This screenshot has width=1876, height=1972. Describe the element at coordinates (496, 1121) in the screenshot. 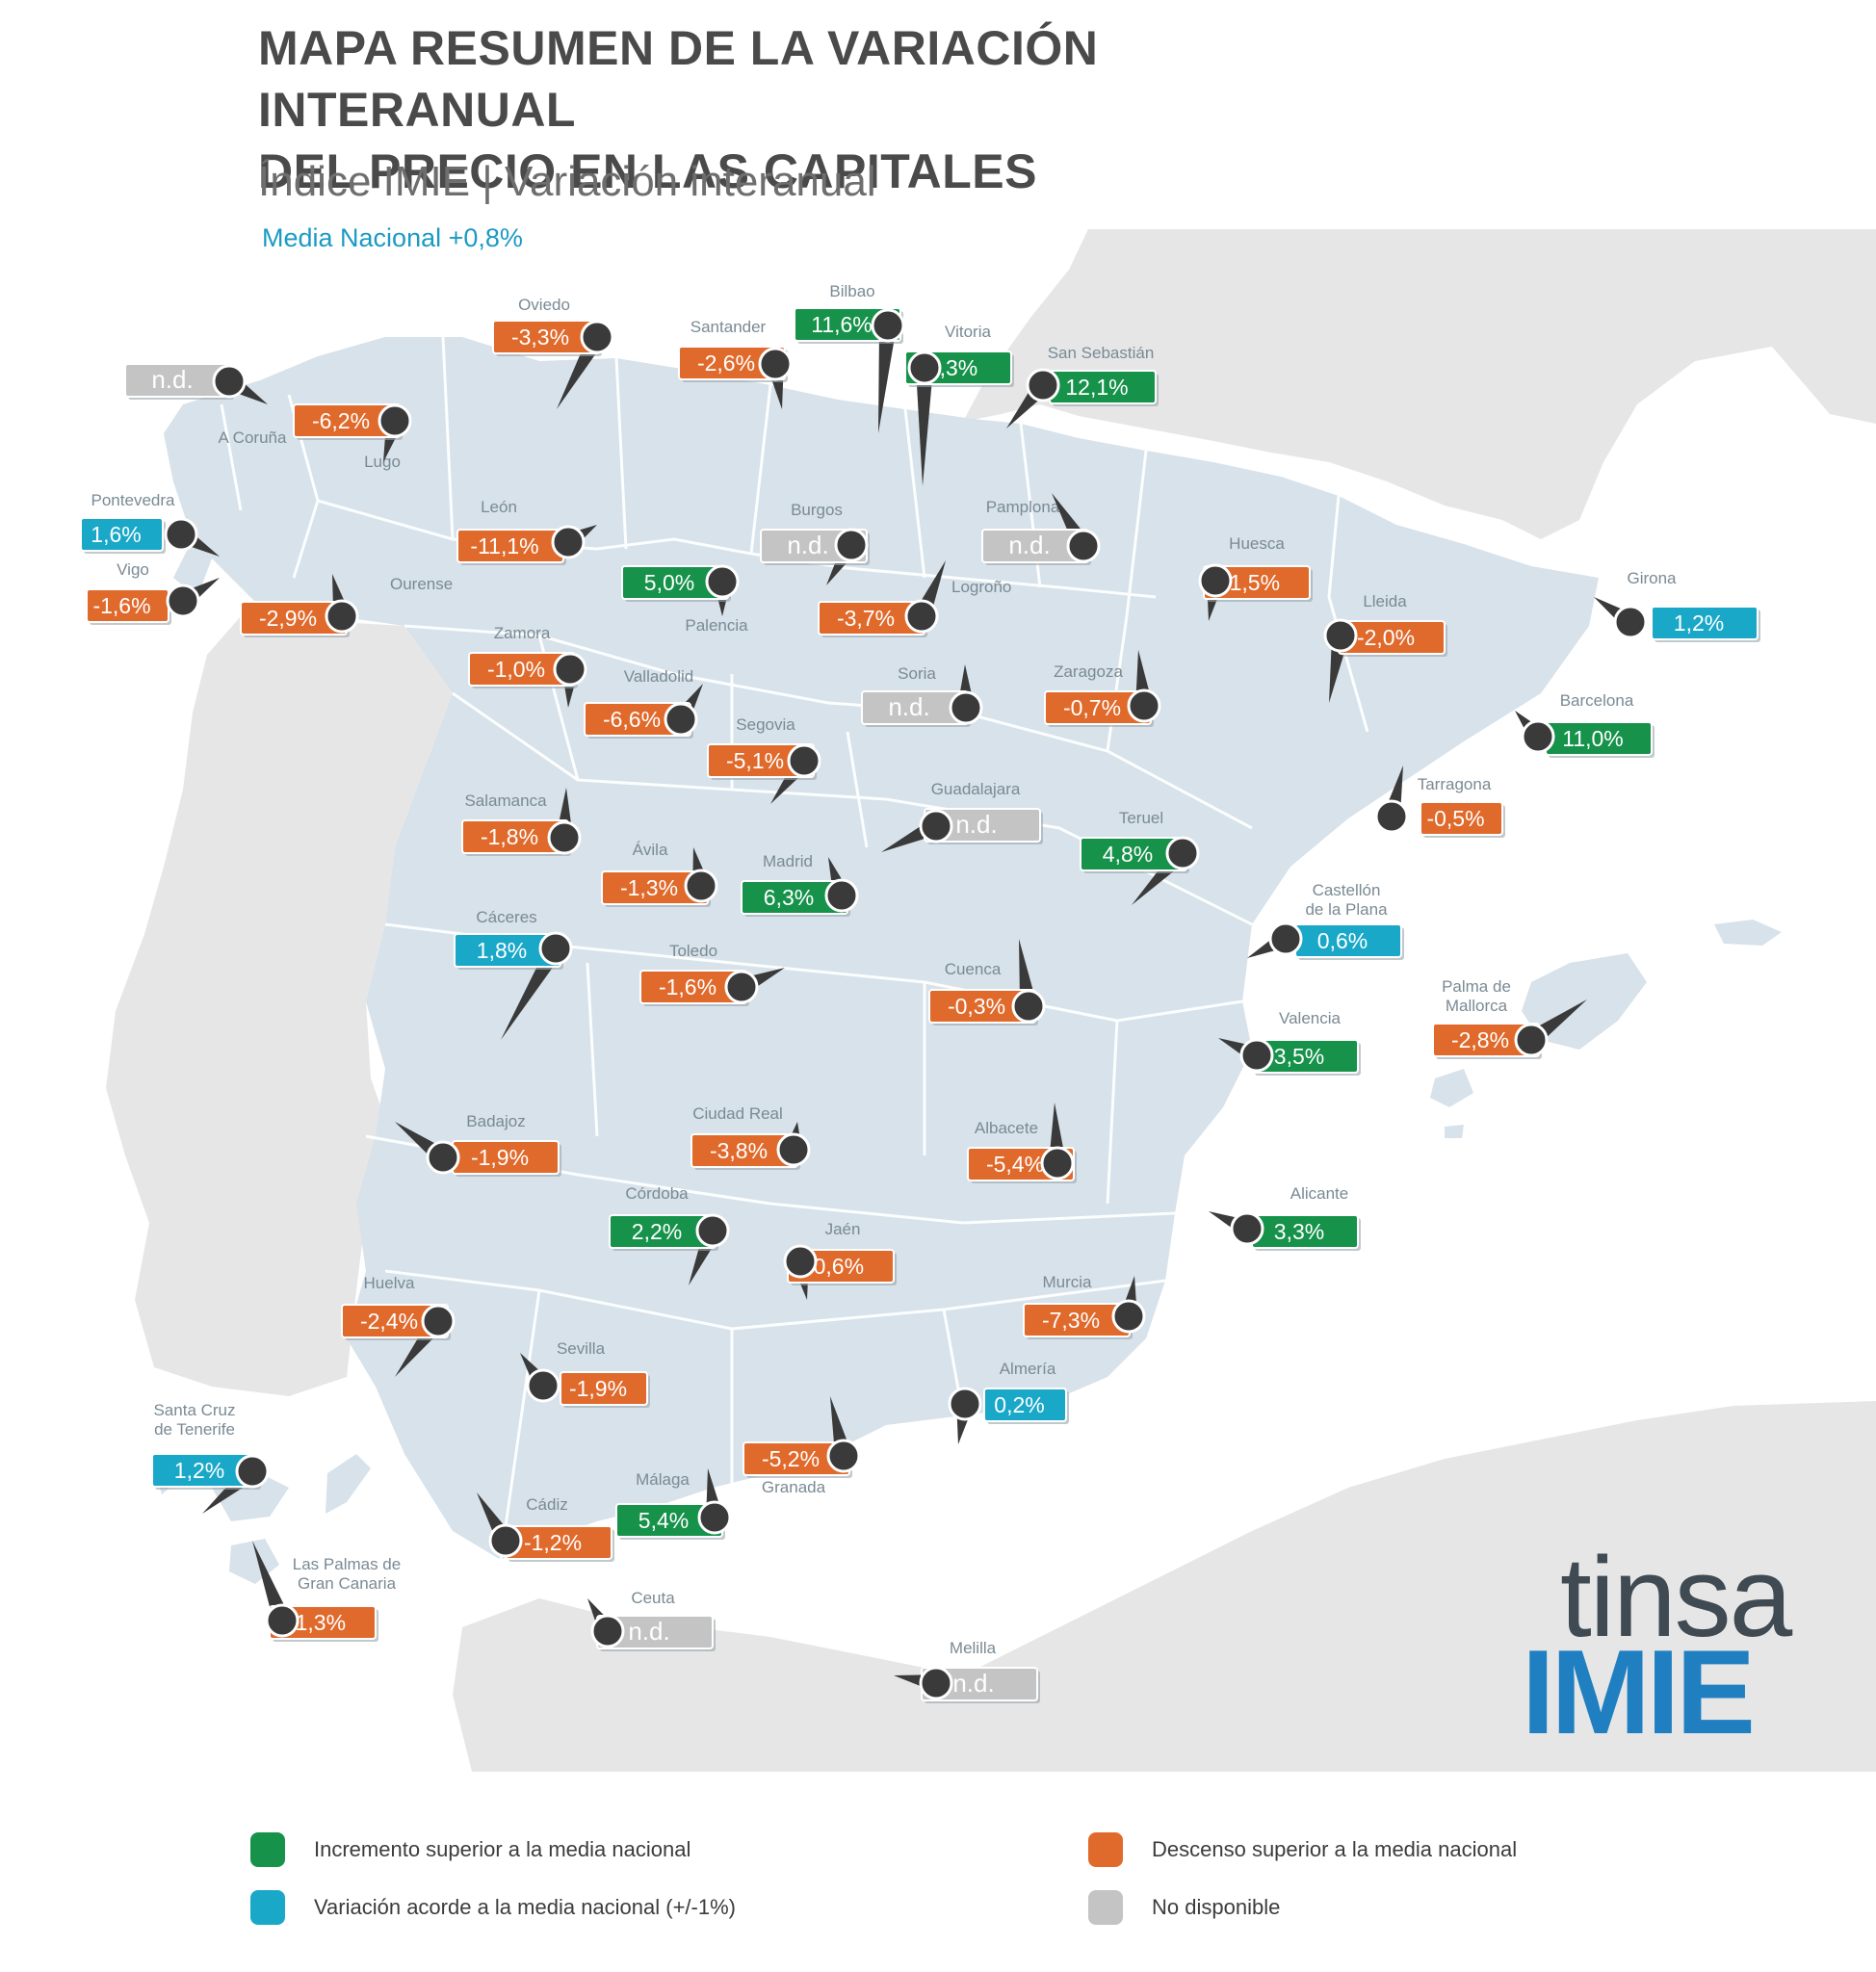

I see `city-name-badajoz: Badajoz` at that location.